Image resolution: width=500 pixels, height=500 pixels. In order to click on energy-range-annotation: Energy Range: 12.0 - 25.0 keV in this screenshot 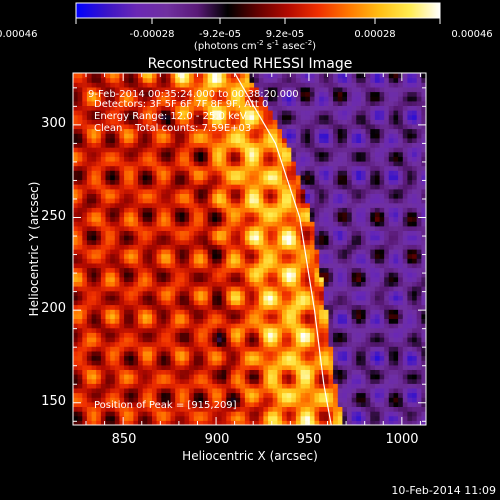, I will do `click(170, 116)`.